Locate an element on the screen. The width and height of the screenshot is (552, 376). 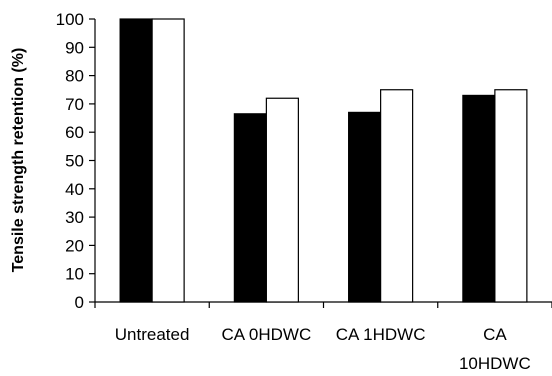
x-category-label: 10HDWC is located at coordinates (495, 363).